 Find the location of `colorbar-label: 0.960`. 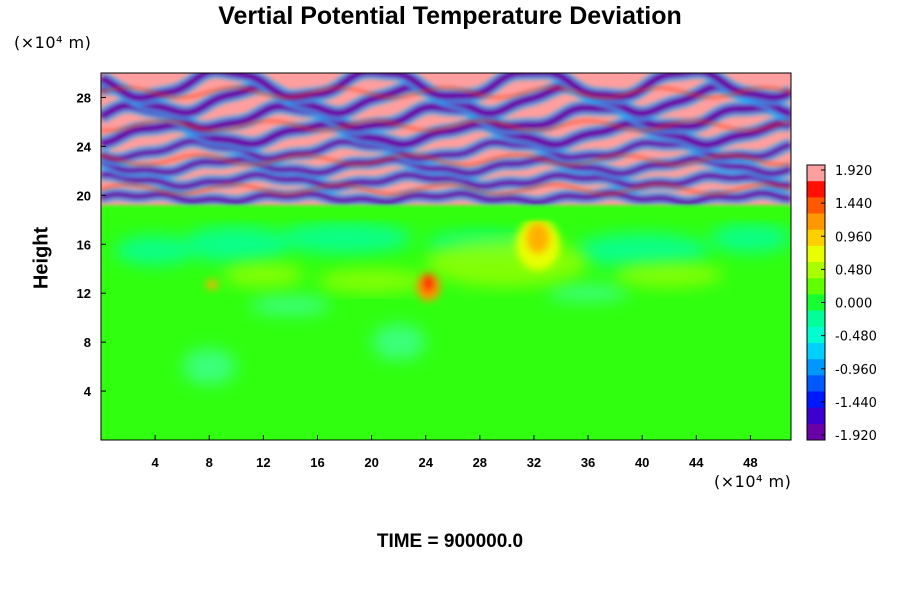

colorbar-label: 0.960 is located at coordinates (853, 237).